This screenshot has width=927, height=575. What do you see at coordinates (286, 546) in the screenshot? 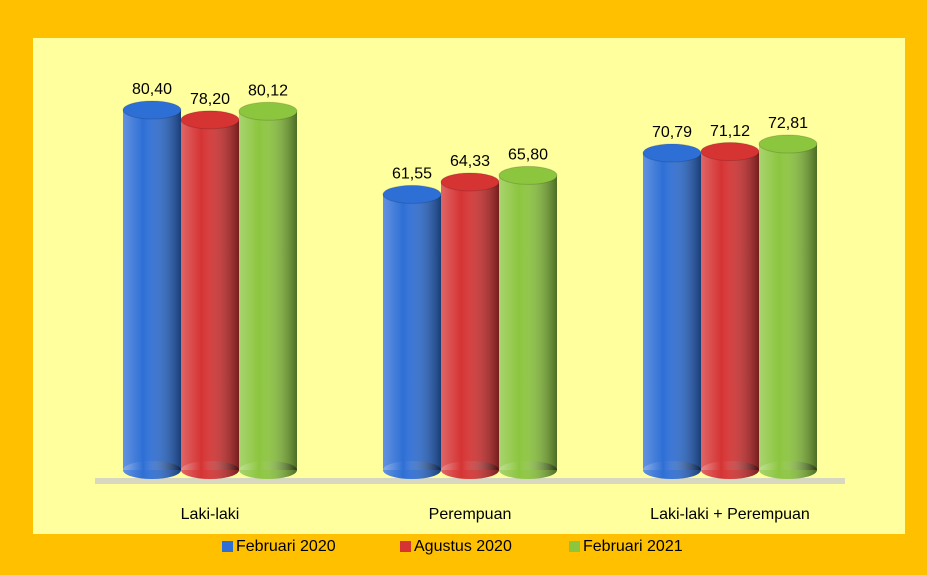
I see `legend-label: Februari 2020` at bounding box center [286, 546].